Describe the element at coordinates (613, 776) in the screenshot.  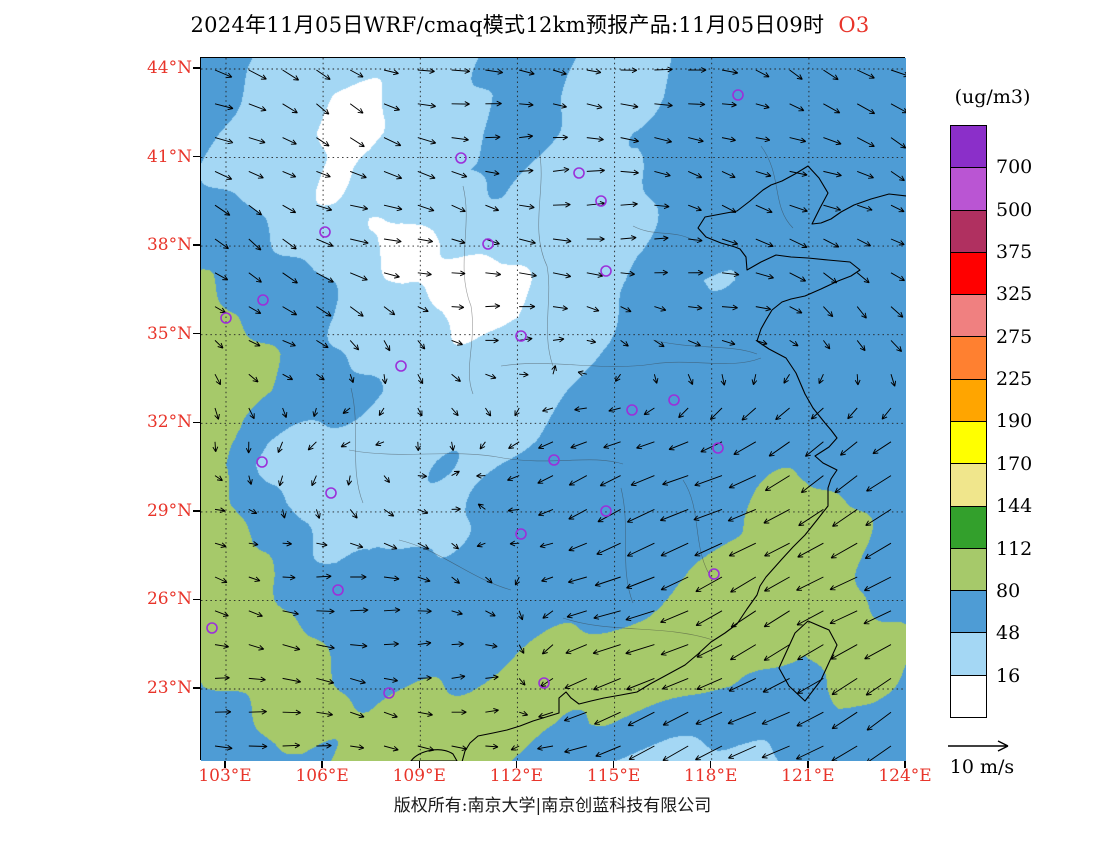
I see `x-tick-label: 115°E` at that location.